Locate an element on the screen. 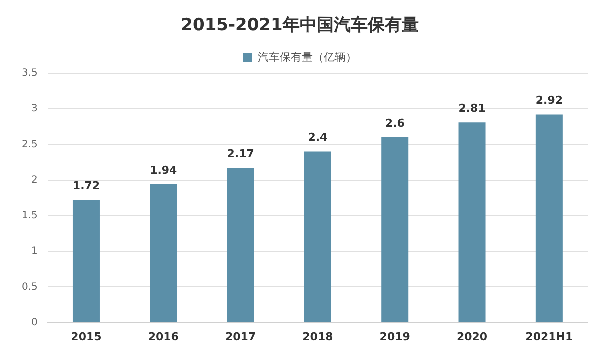  data-label: 2.17 is located at coordinates (240, 154).